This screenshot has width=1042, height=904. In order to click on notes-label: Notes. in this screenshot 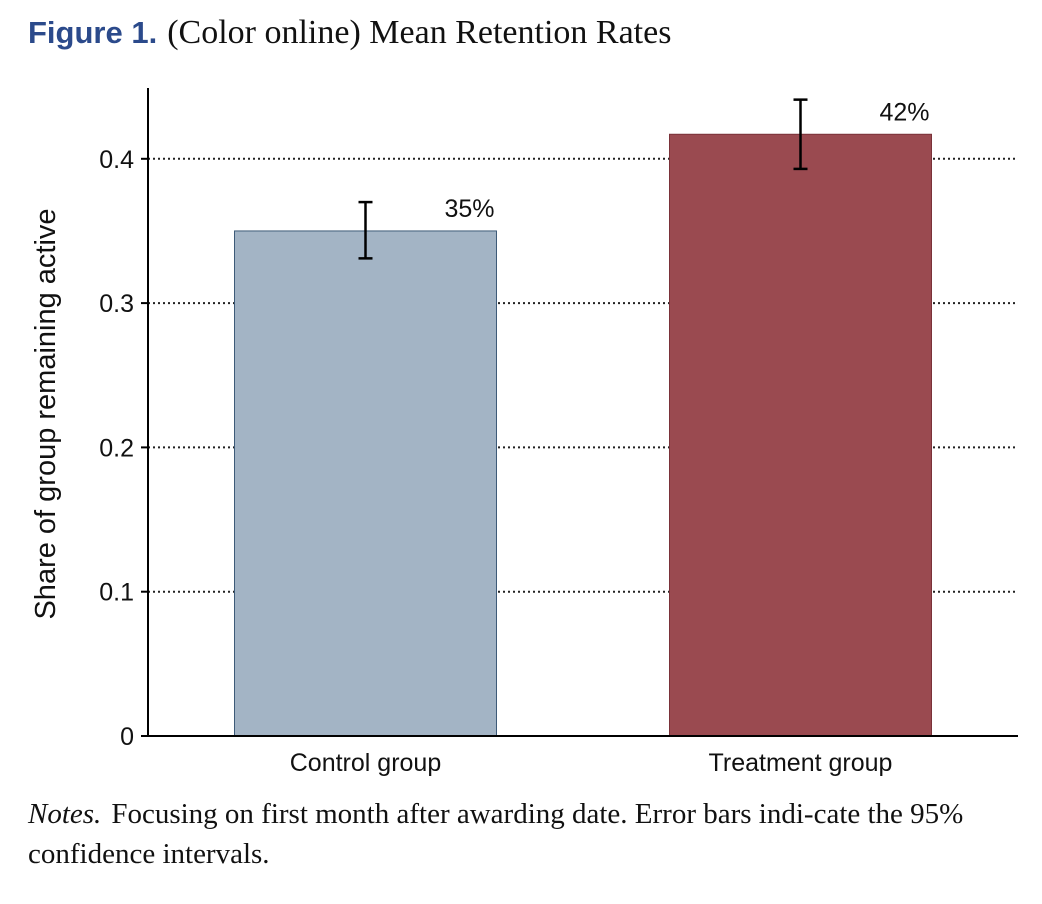, I will do `click(65, 814)`.